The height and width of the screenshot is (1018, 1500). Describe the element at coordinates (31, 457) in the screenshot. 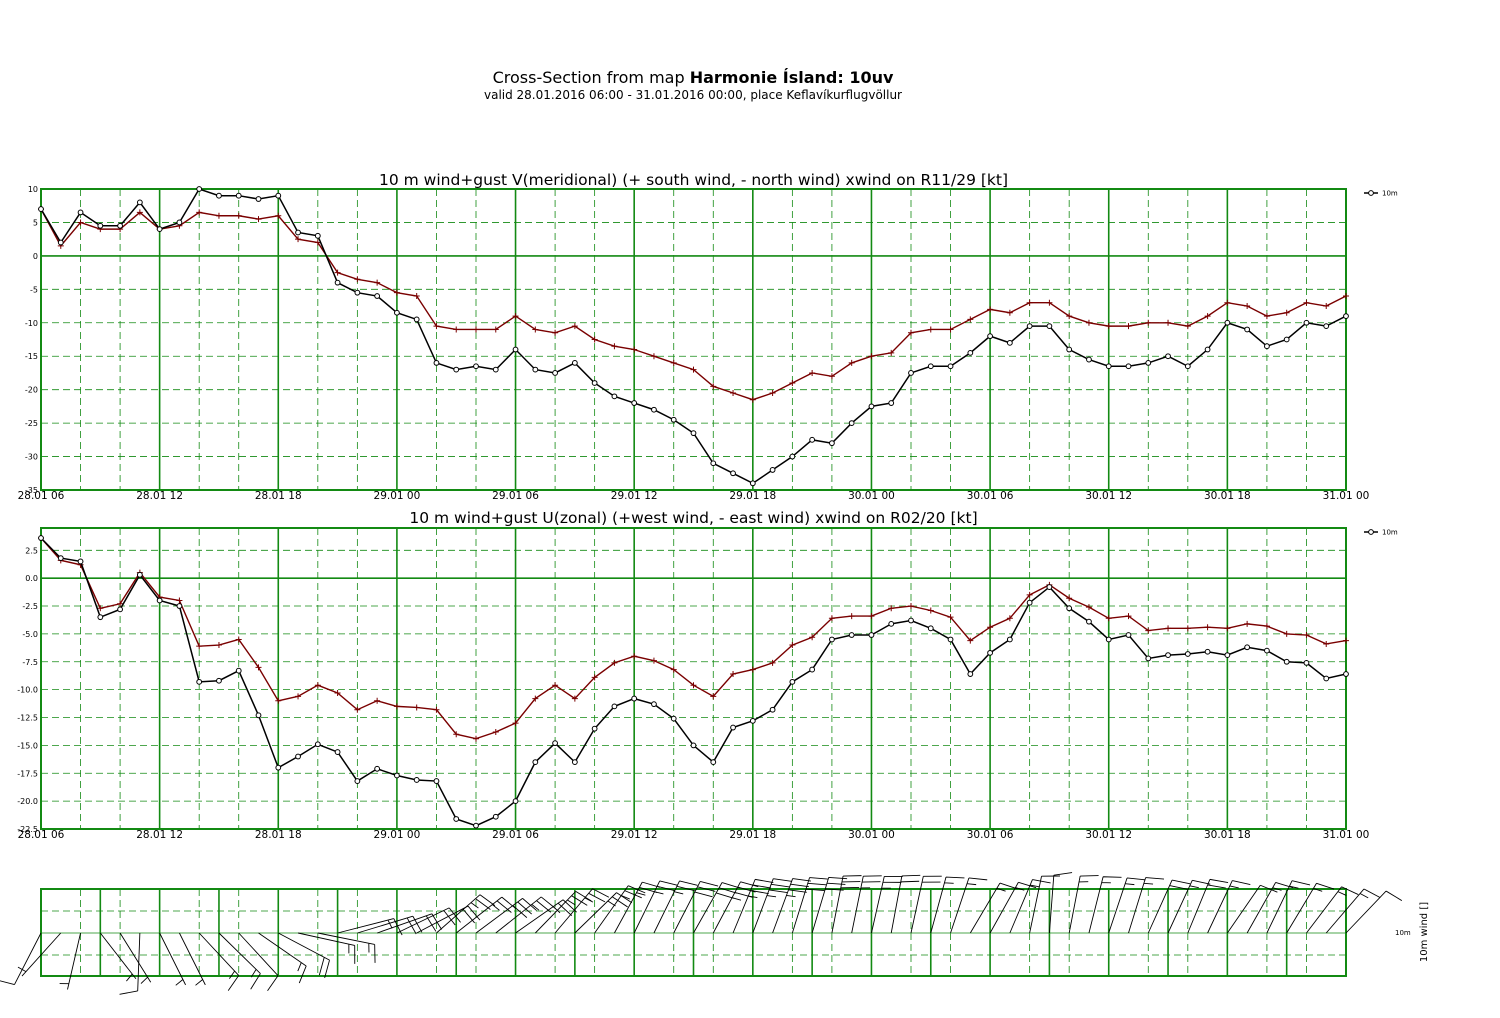

I see `y-tick-label: -30` at that location.